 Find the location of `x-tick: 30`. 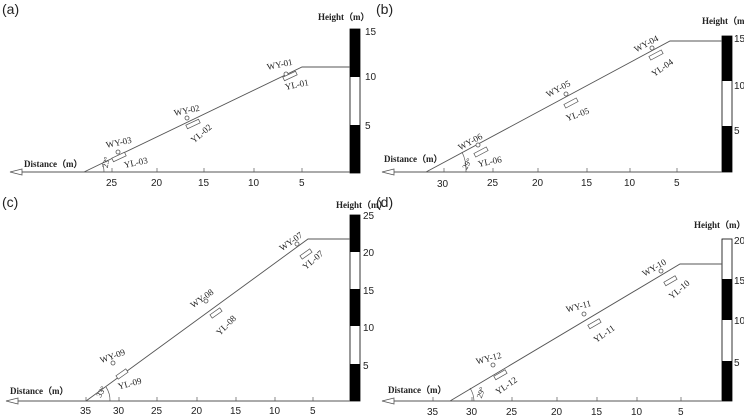

x-tick: 30 is located at coordinates (119, 411).